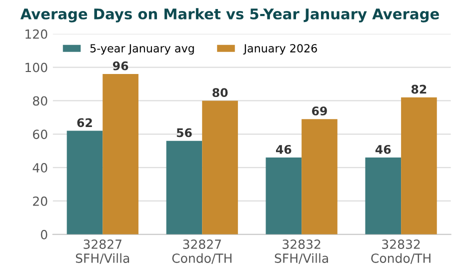 The image size is (460, 271). Describe the element at coordinates (37, 67) in the screenshot. I see `y-tick-label: 100` at that location.